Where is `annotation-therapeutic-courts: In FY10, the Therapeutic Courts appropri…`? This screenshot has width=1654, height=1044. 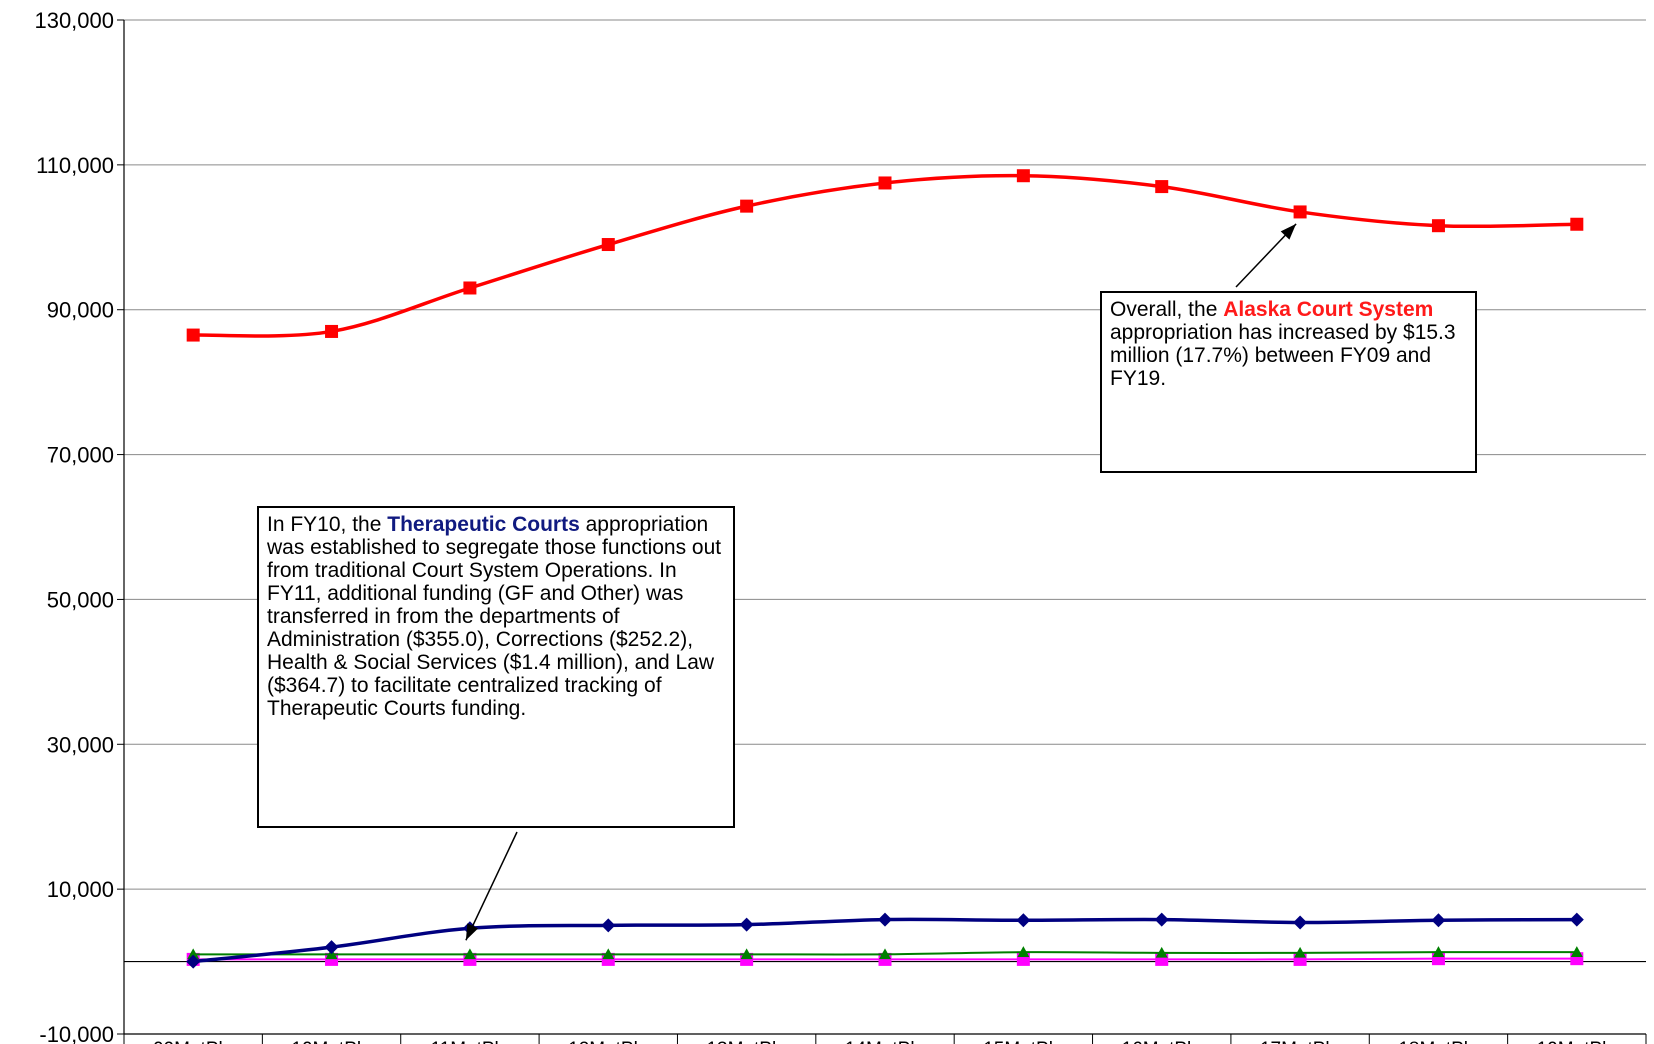
annotation-therapeutic-courts: In FY10, the Therapeutic Courts appropri… is located at coordinates (496, 667).